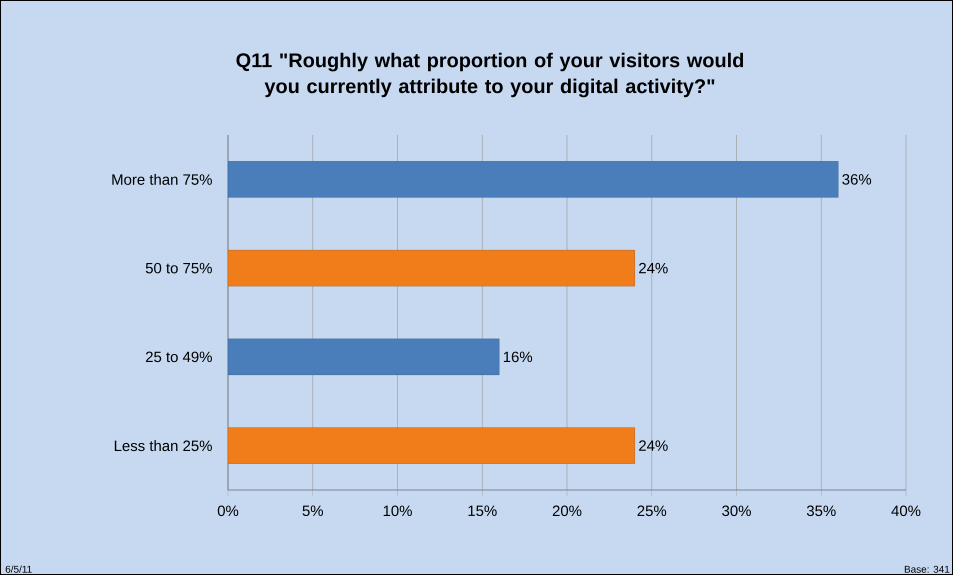  What do you see at coordinates (398, 511) in the screenshot?
I see `x-tick-label: 10%` at bounding box center [398, 511].